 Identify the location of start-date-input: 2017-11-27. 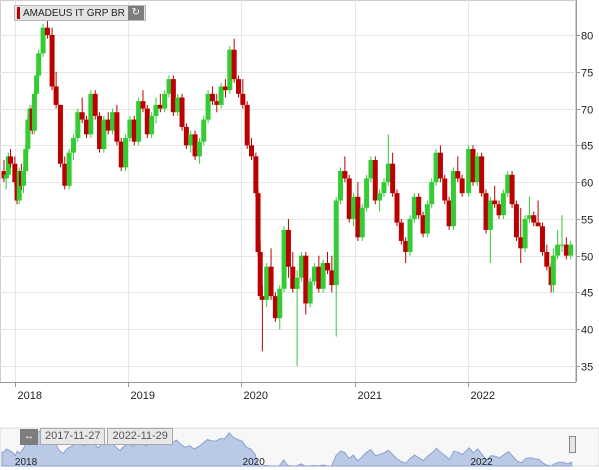
(73, 436).